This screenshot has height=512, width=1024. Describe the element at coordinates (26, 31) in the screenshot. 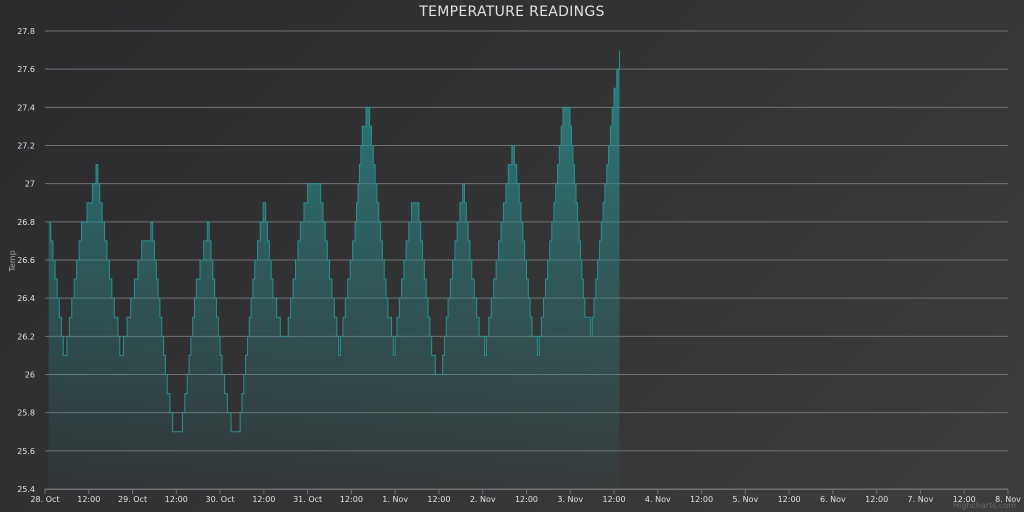

I see `y-tick-label: 27.8` at that location.